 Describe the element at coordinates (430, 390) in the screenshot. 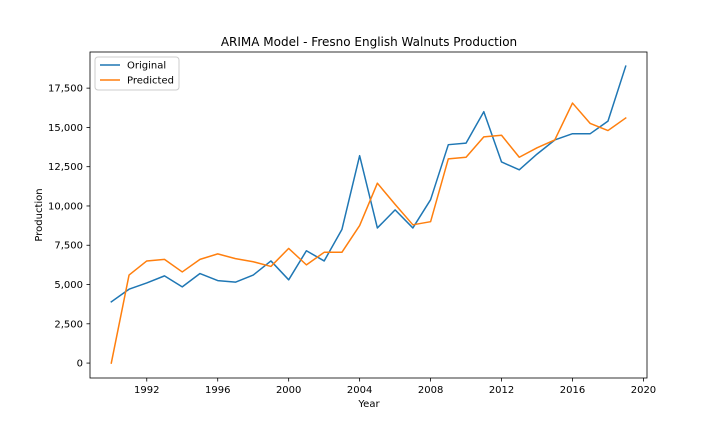

I see `x-tick-label: 2008` at that location.